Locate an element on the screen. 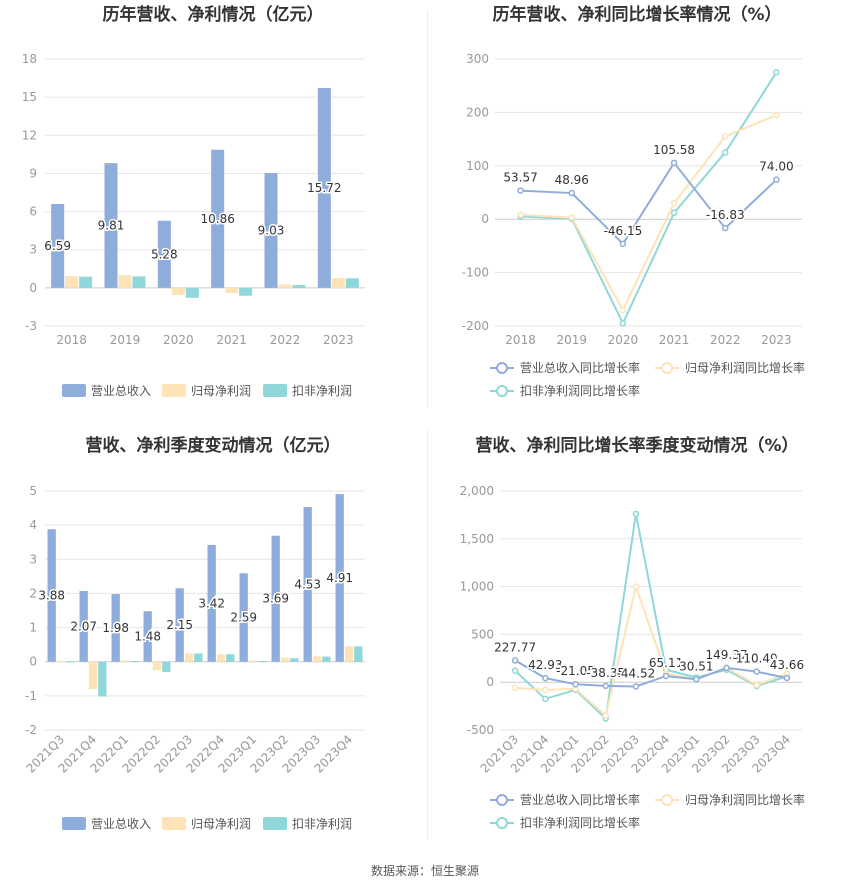 The image size is (850, 891). y-tick-label: 15 is located at coordinates (29, 97).